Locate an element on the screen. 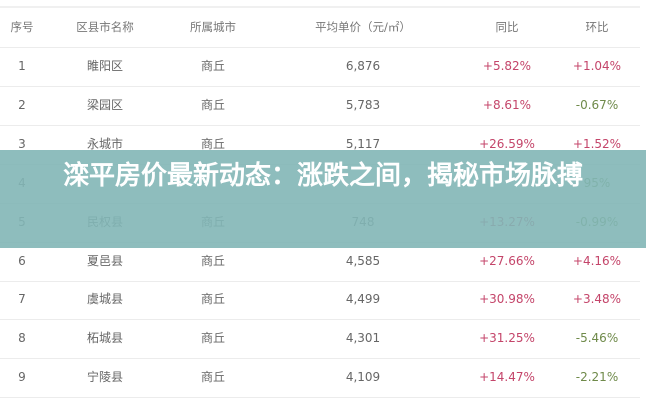 This screenshot has height=400, width=646. article-title: 滦平房价最新动态：涨跌之间，揭秘市场脉搏 is located at coordinates (322, 176).